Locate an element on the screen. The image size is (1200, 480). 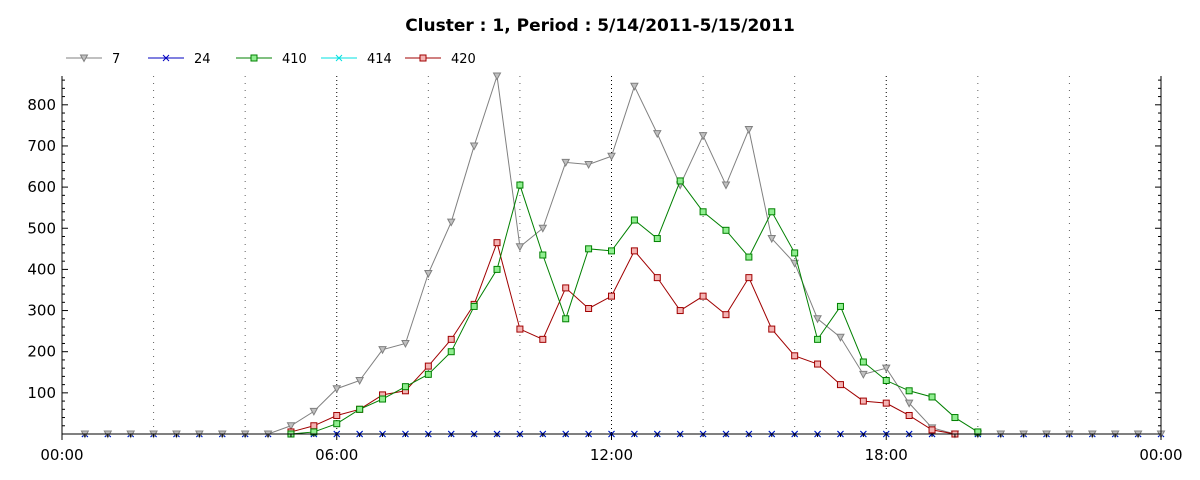
x-tick-label: 12:00 is located at coordinates (611, 455).